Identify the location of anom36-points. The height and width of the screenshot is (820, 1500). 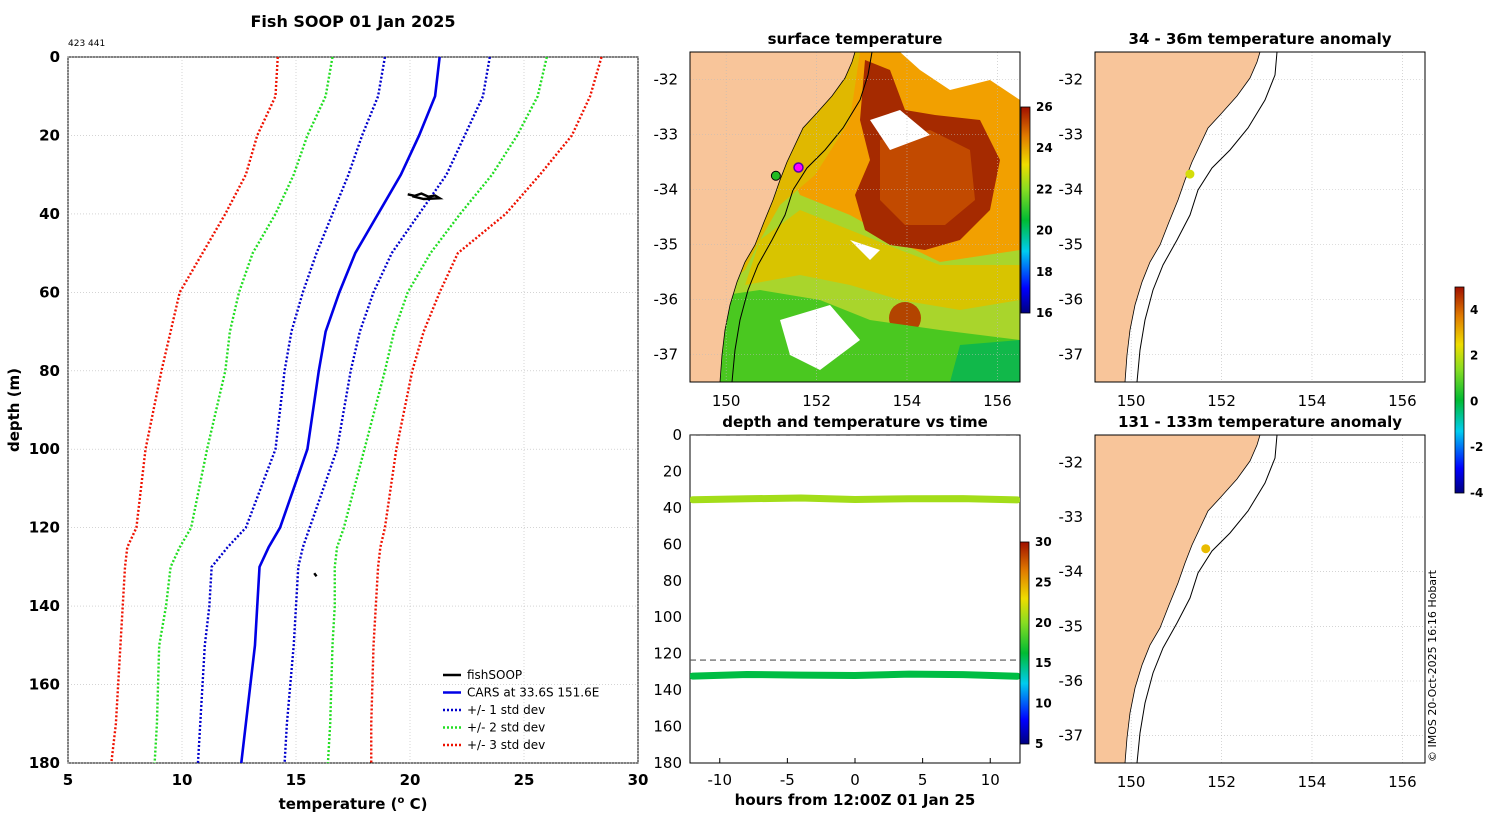
(1190, 174).